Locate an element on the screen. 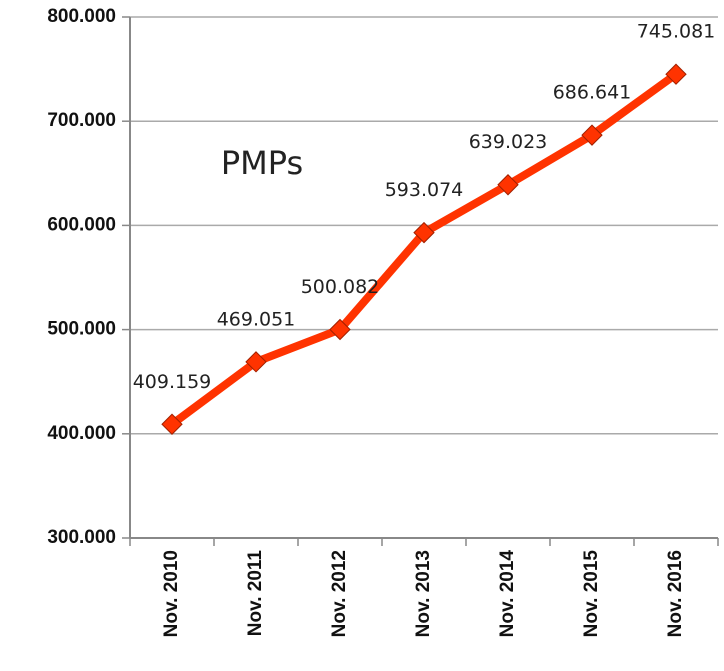 This screenshot has height=671, width=724. y-tick-label: 700.000 is located at coordinates (81, 120).